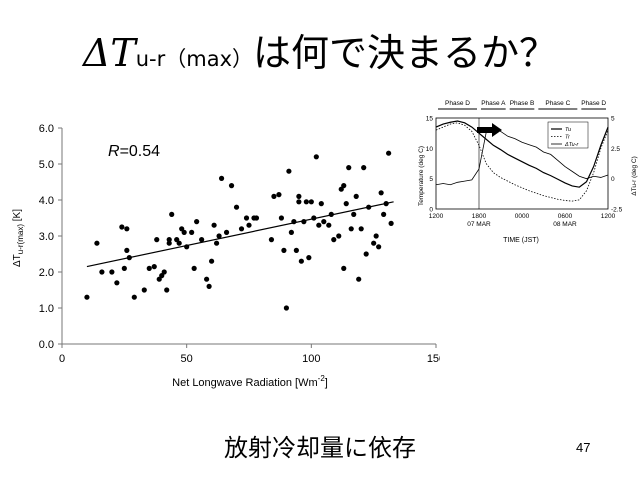  Describe the element at coordinates (568, 138) in the screenshot. I see `legend-label: Tr` at that location.